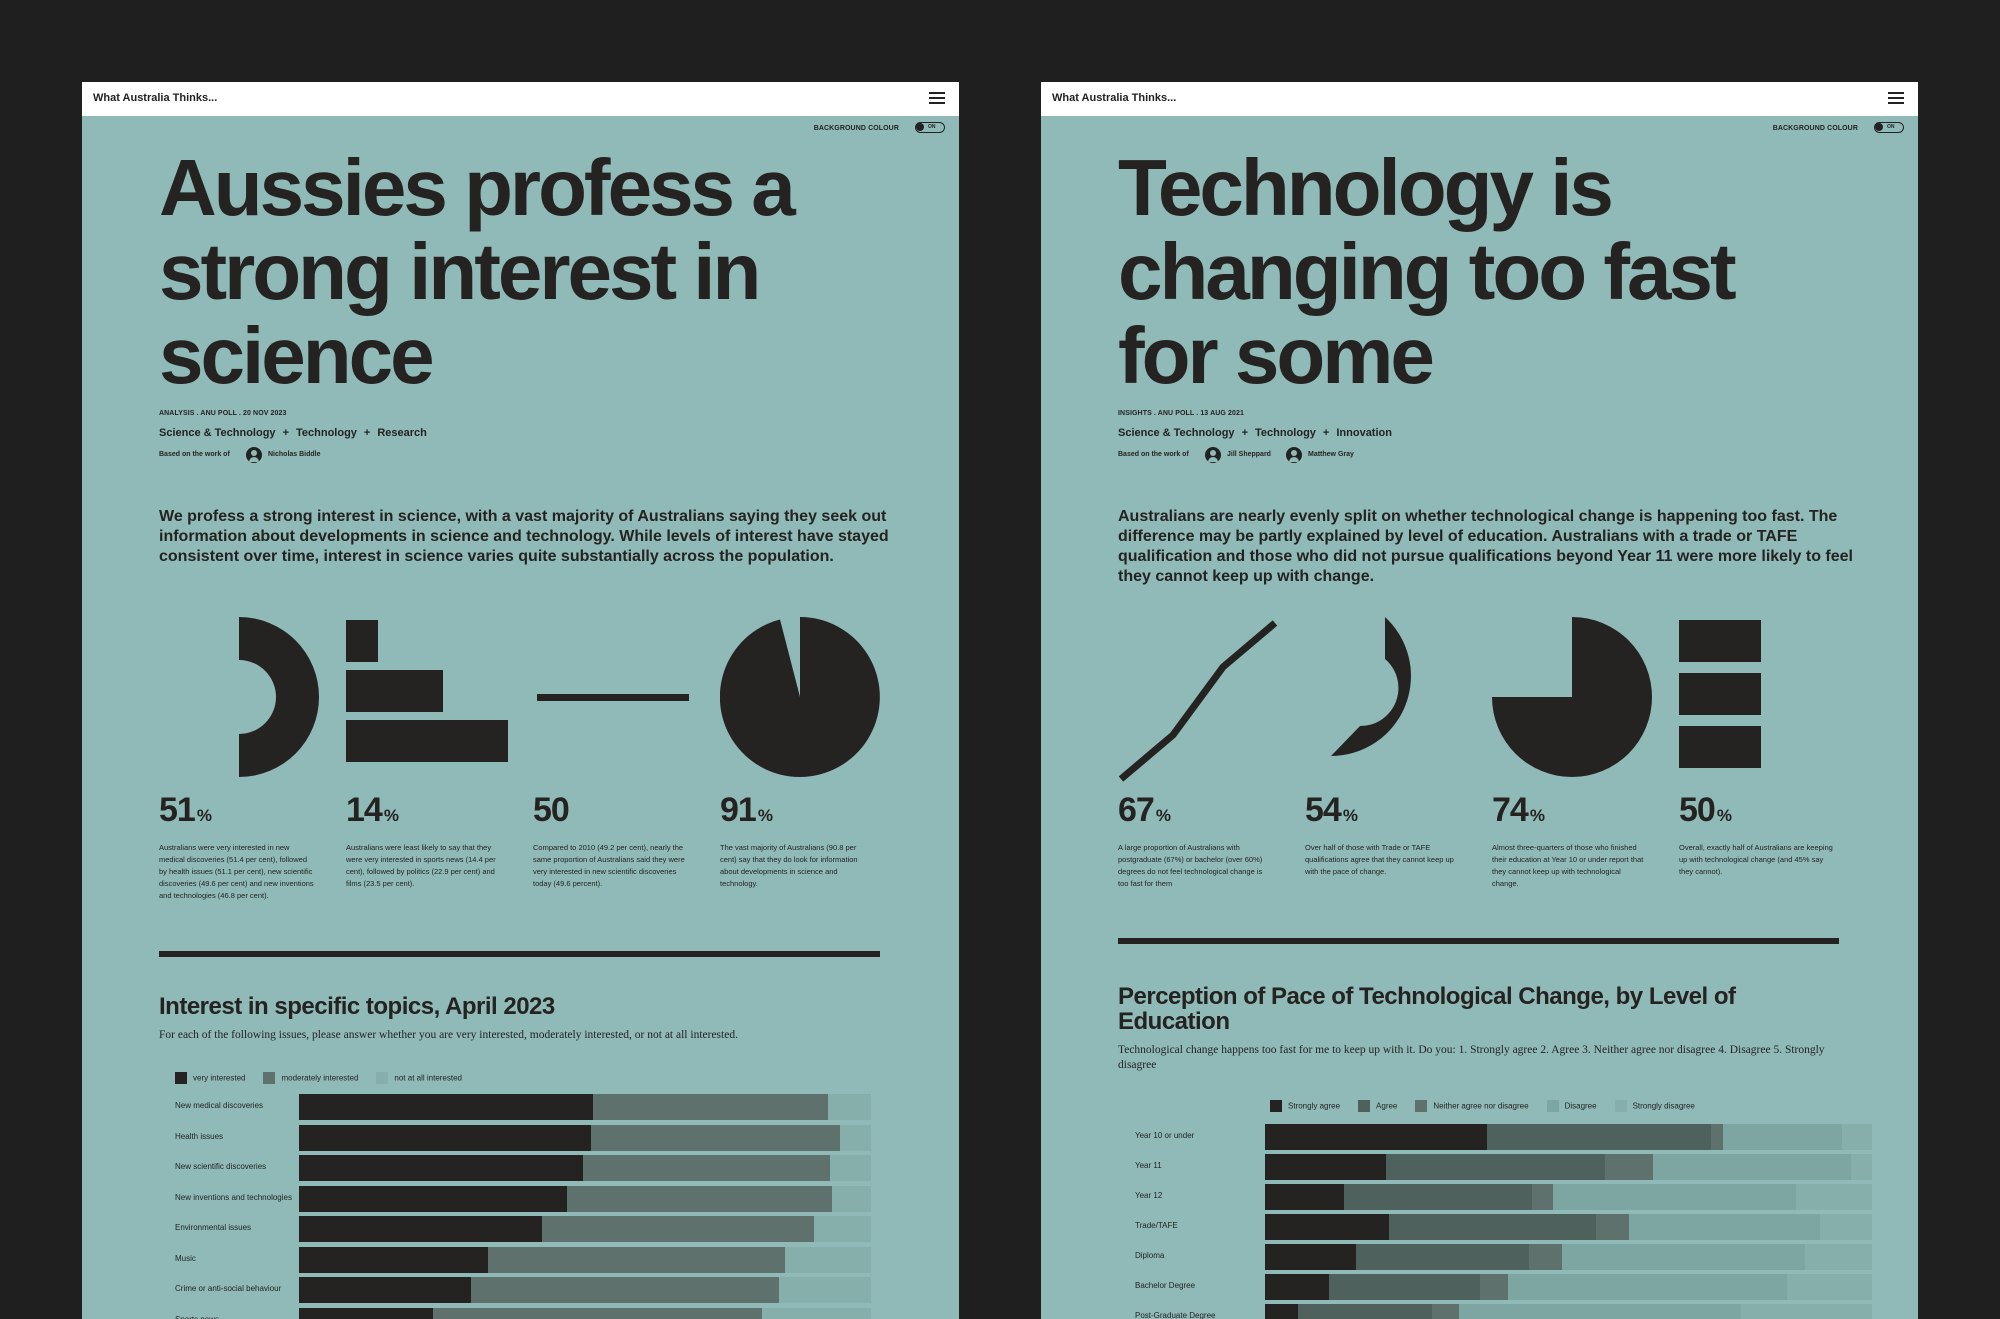 This screenshot has height=1319, width=2000. What do you see at coordinates (1571, 1106) in the screenshot?
I see `legend-item: Disagree` at bounding box center [1571, 1106].